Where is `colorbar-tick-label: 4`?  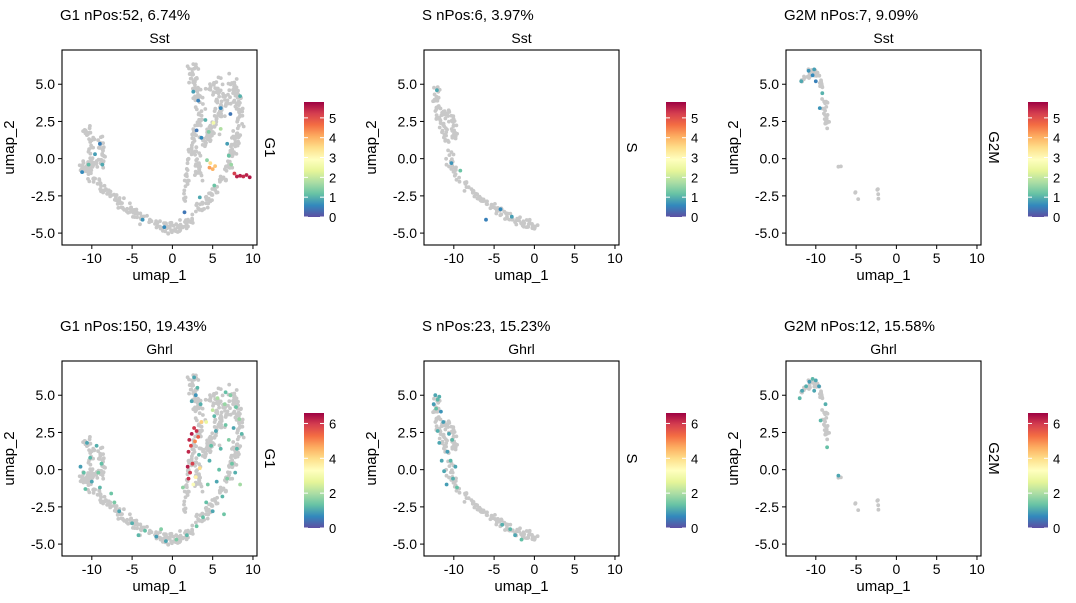
colorbar-tick-label: 4 is located at coordinates (694, 458).